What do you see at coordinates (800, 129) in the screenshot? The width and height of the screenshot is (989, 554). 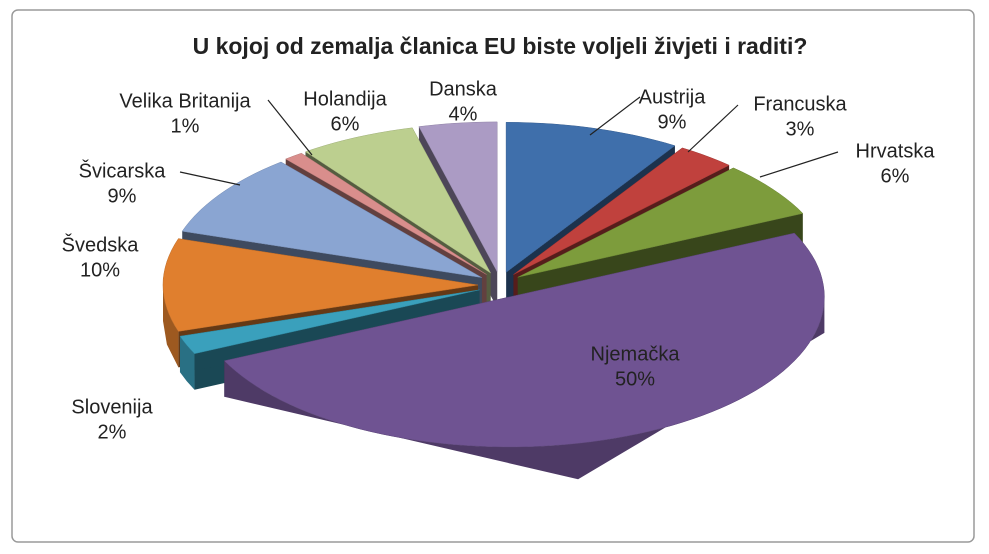 I see `value-label: 3%` at bounding box center [800, 129].